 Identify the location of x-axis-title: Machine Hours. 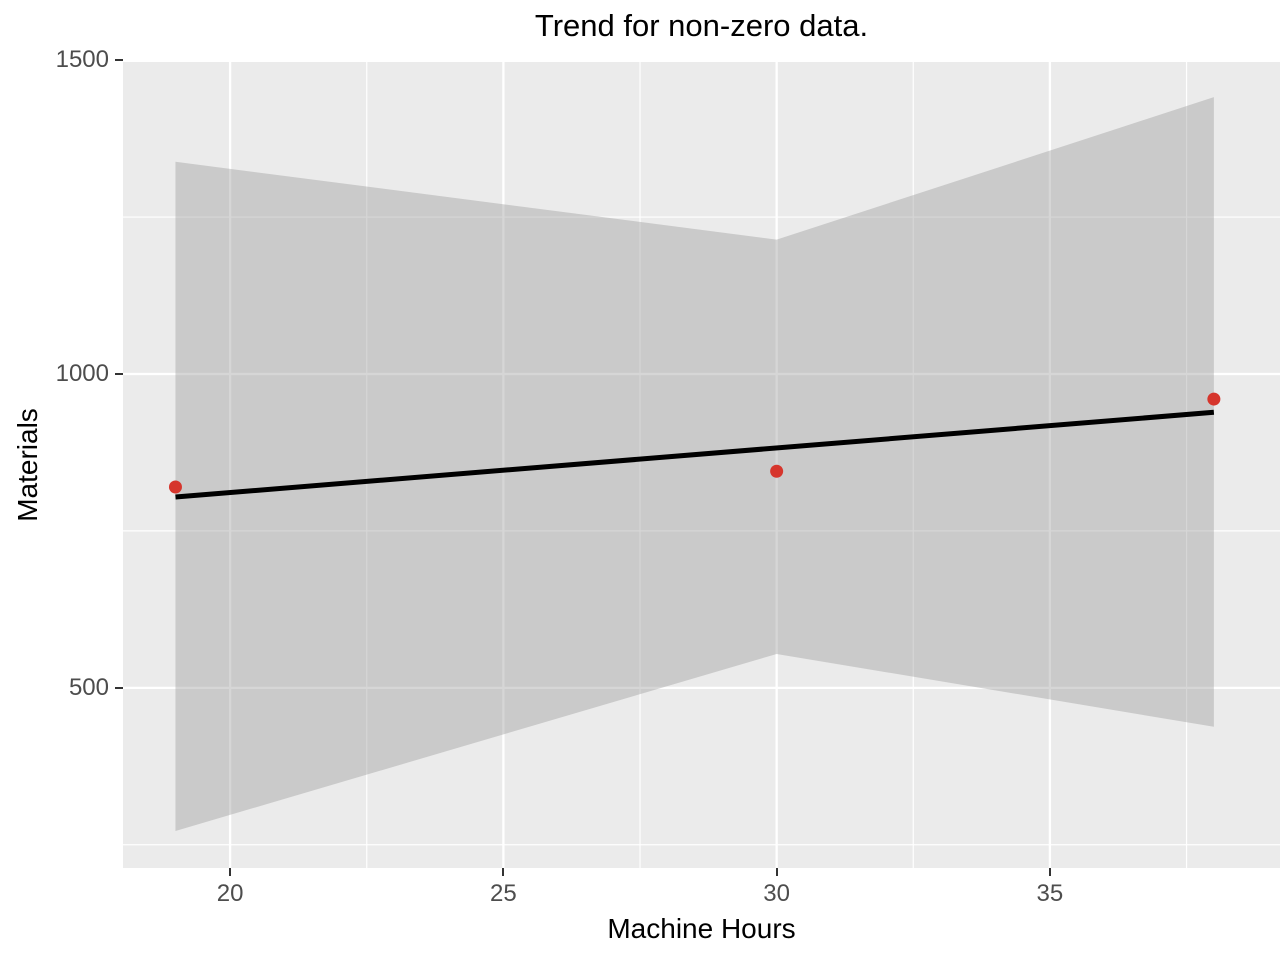
(701, 928).